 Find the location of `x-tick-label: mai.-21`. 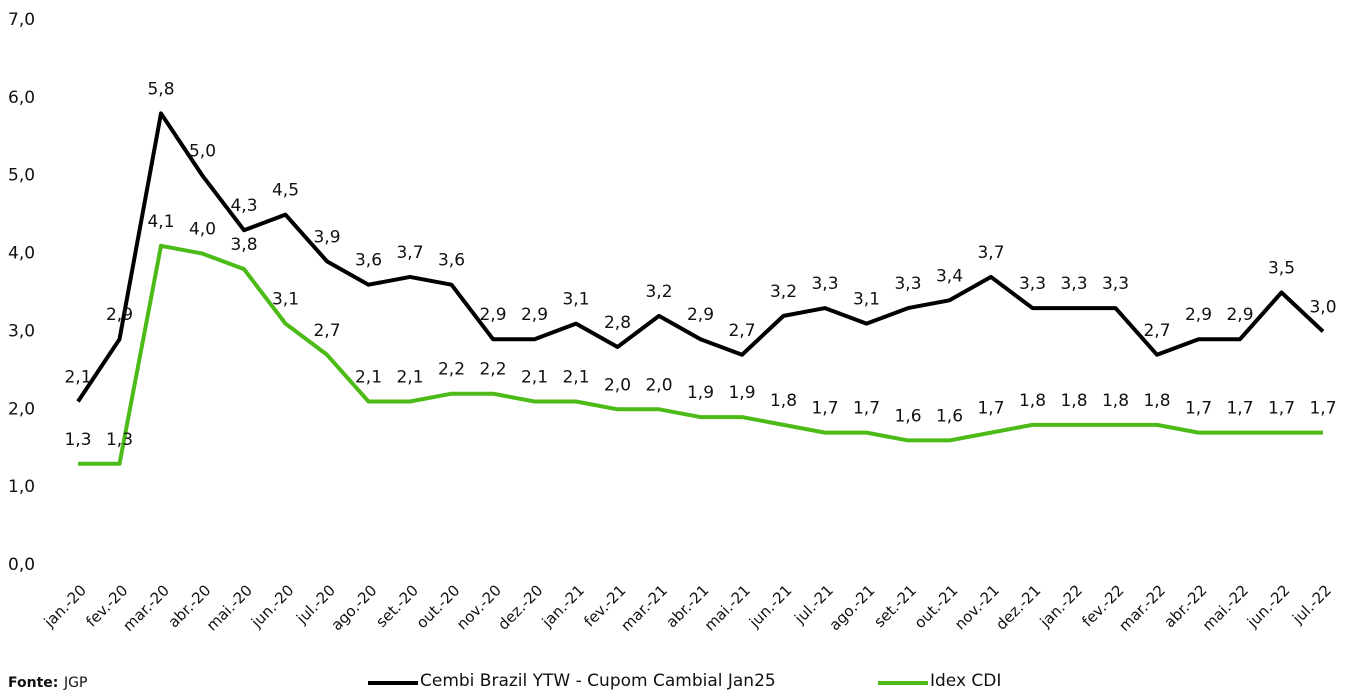

x-tick-label: mai.-21 is located at coordinates (727, 607).